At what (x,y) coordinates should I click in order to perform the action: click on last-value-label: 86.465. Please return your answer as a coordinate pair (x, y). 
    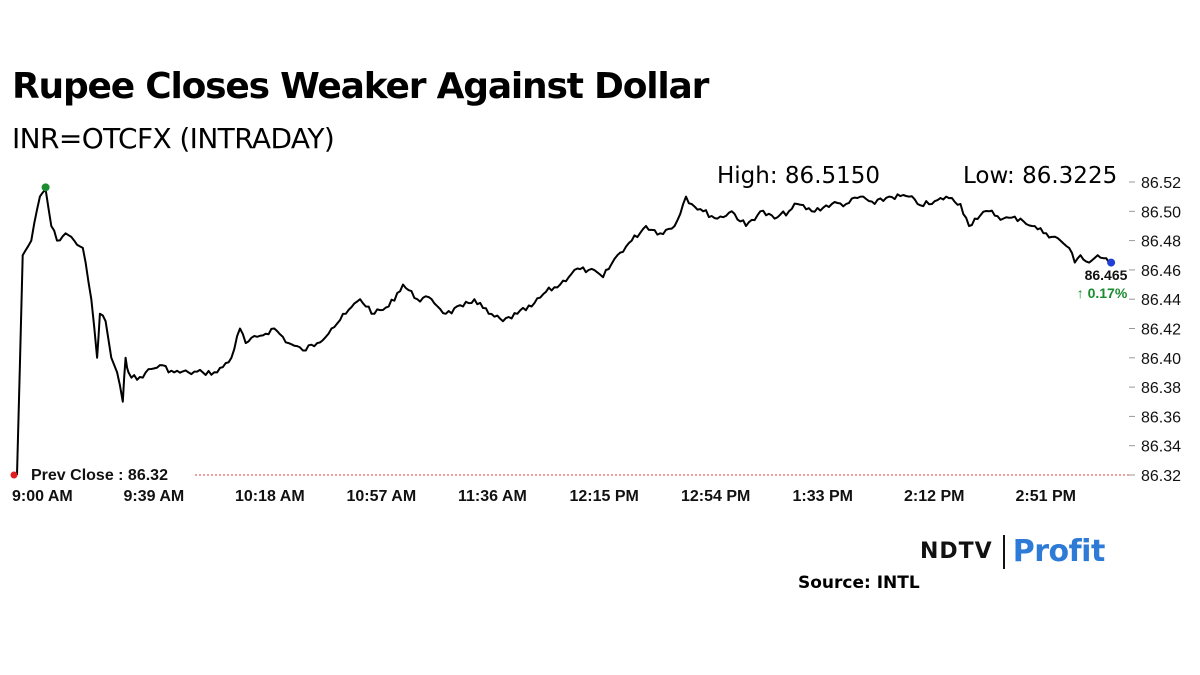
    Looking at the image, I should click on (1106, 275).